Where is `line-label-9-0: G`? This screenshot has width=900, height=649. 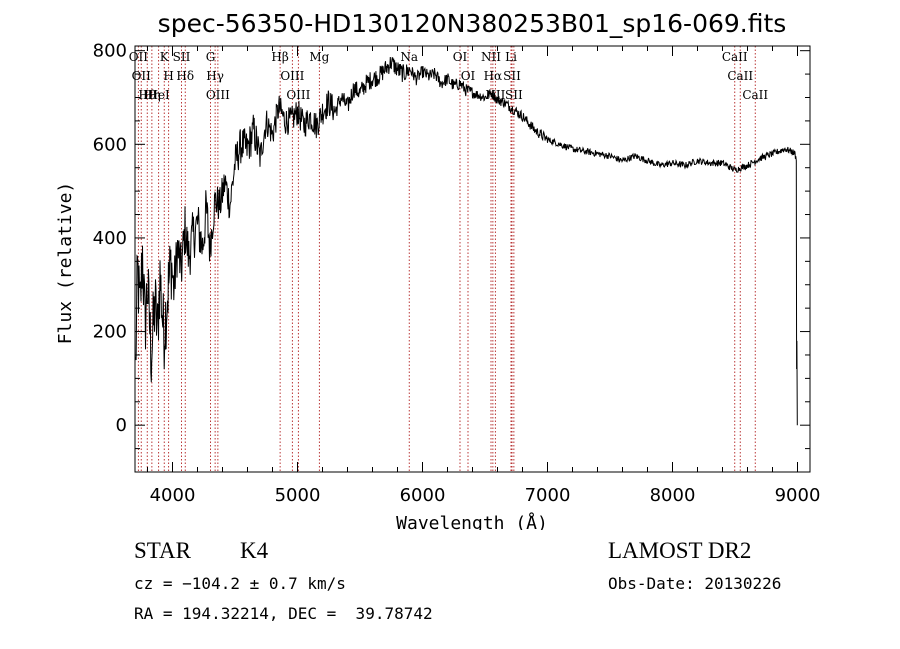 line-label-9-0: G is located at coordinates (211, 57).